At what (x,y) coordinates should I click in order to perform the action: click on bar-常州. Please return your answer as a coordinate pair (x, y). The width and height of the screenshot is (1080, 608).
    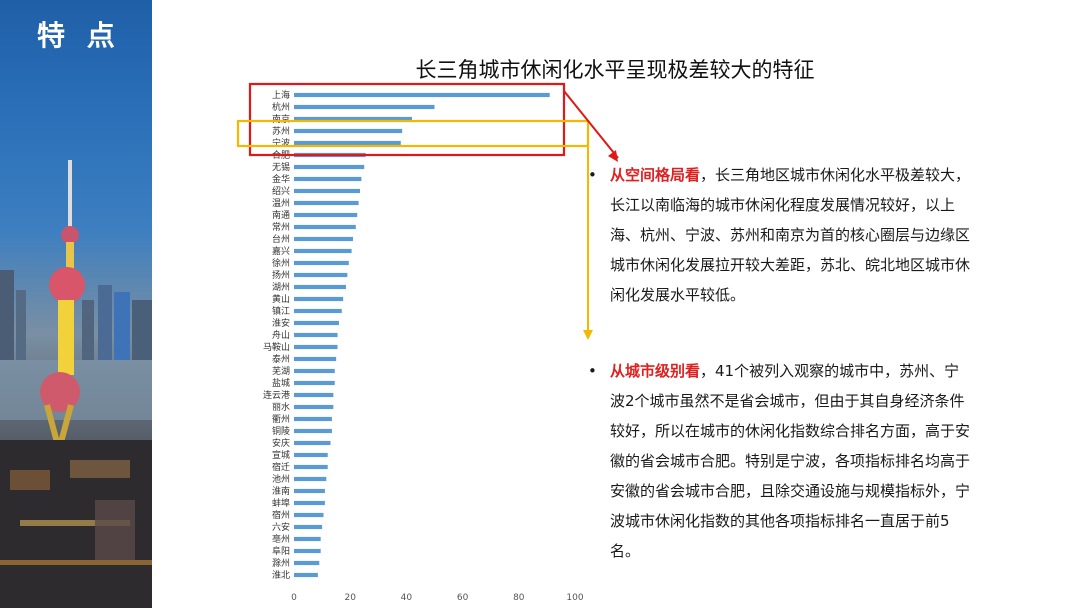
    Looking at the image, I should click on (325, 227).